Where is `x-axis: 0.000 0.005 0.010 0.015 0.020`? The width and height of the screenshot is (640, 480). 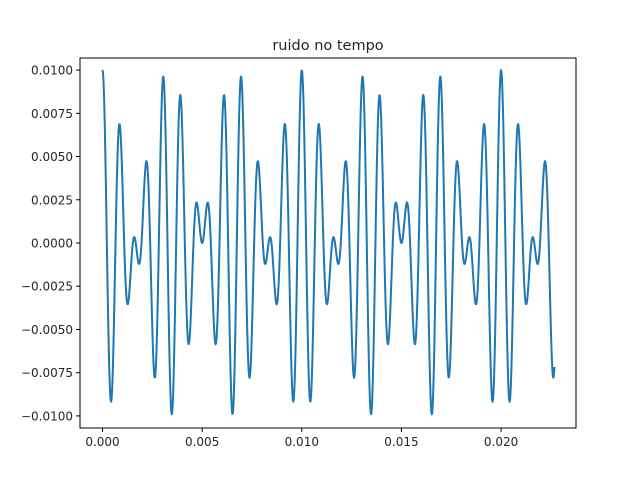
x-axis: 0.000 0.005 0.010 0.015 0.020 is located at coordinates (301, 438).